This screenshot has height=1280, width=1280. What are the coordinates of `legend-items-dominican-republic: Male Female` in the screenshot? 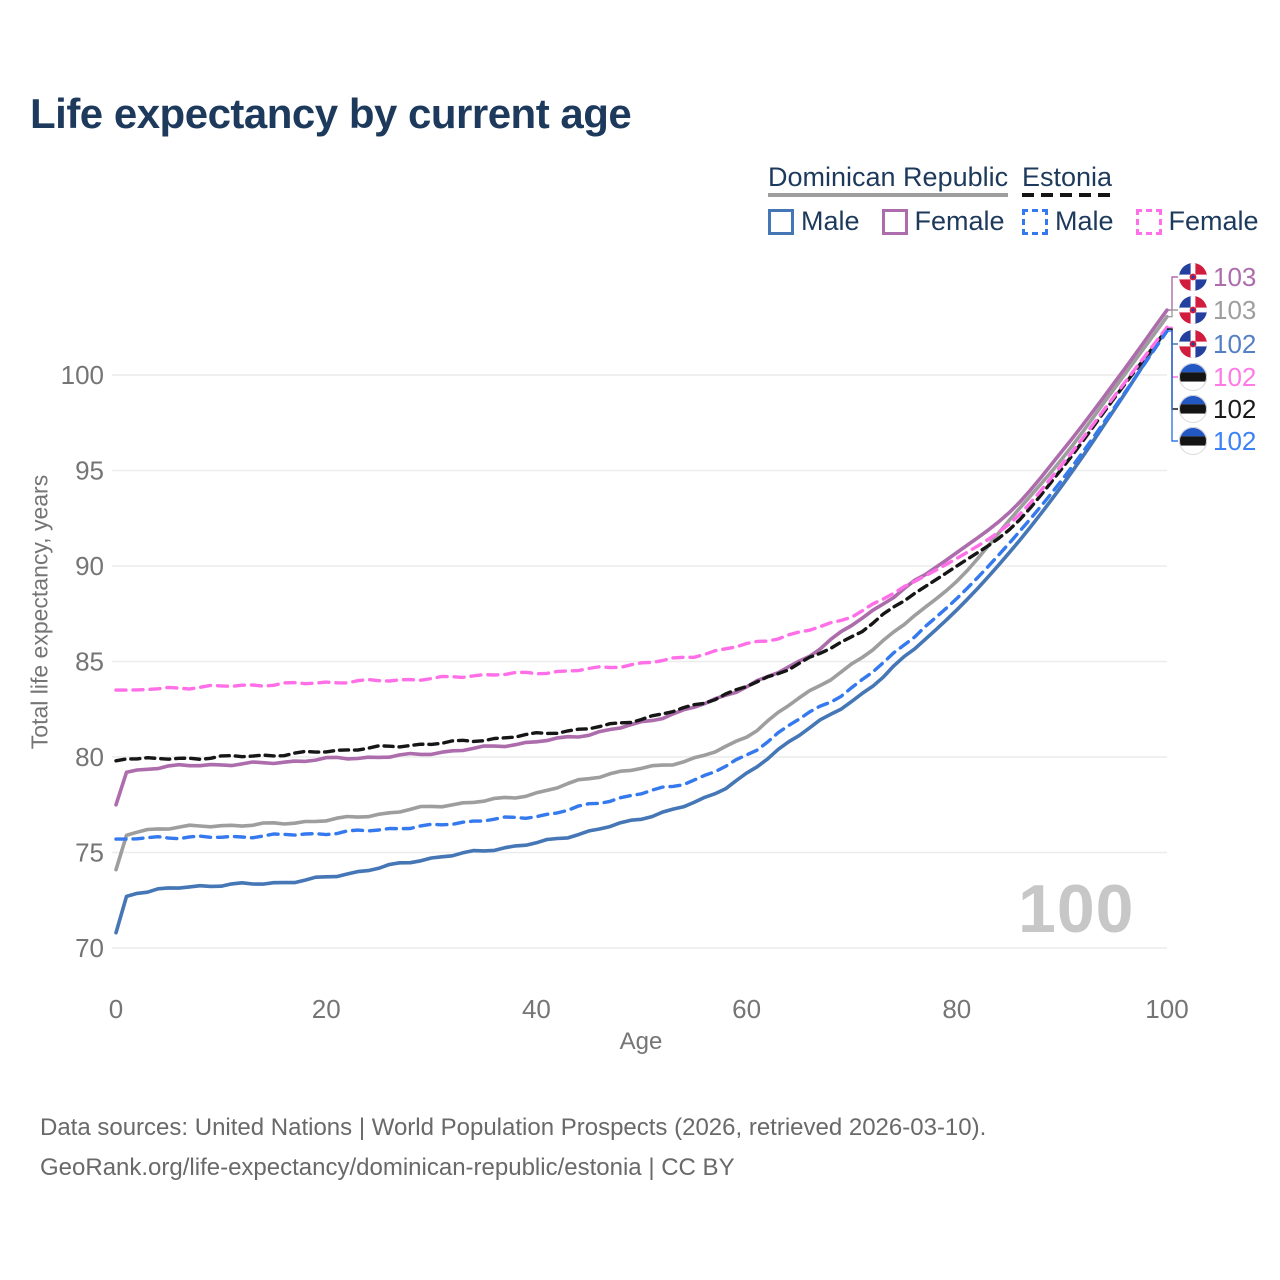 It's located at (888, 221).